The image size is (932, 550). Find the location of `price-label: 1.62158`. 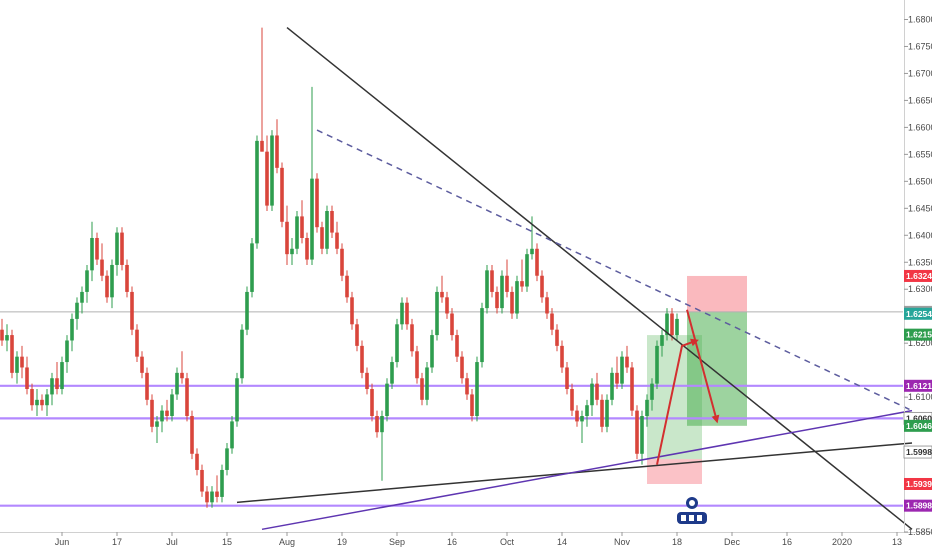

price-label: 1.62158 is located at coordinates (918, 334).